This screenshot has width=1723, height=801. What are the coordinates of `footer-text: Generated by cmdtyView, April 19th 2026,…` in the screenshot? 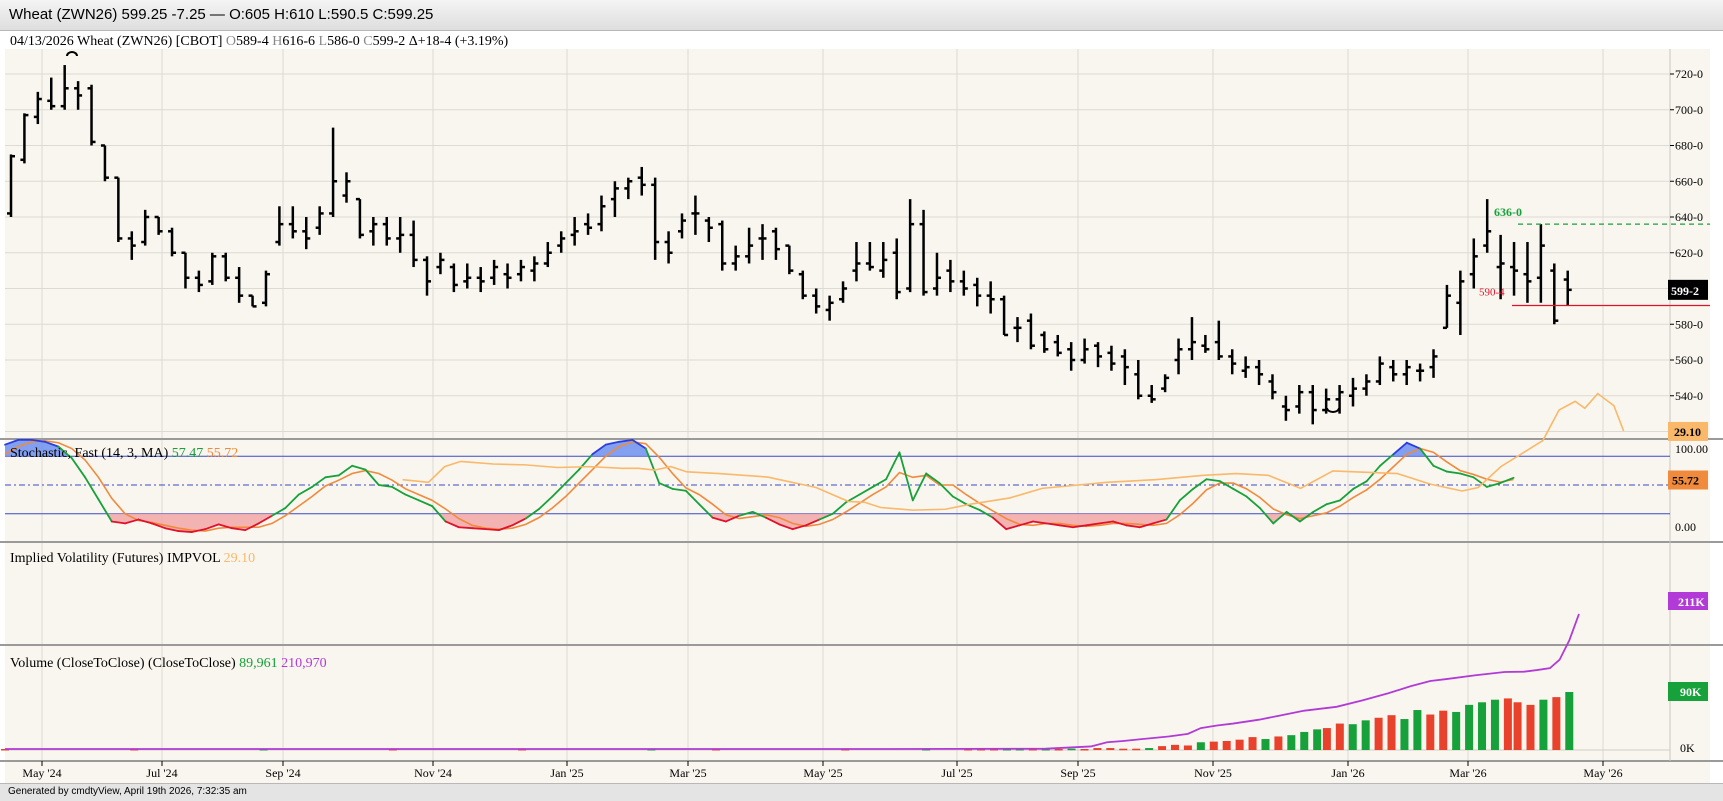 It's located at (127, 791).